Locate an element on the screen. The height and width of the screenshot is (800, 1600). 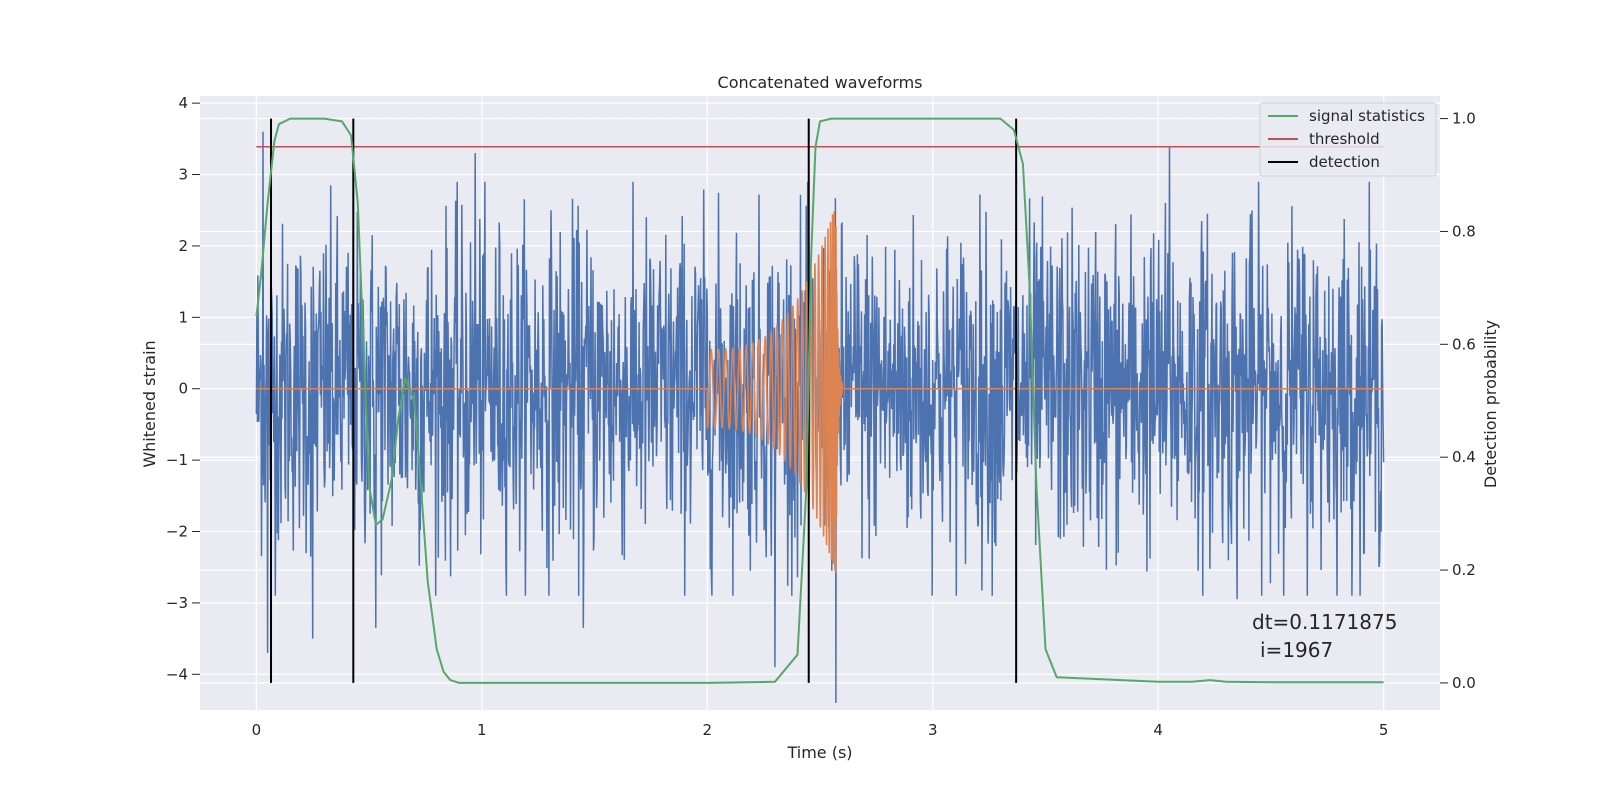
y-tick-label: 4 is located at coordinates (183, 103).